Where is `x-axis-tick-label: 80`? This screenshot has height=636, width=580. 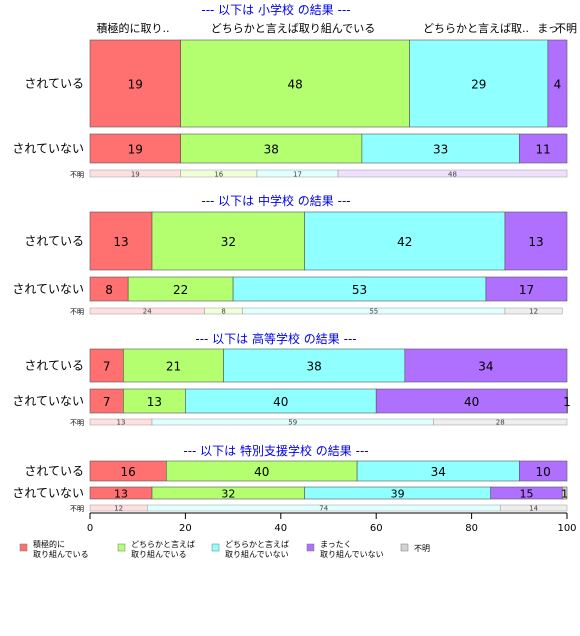
x-axis-tick-label: 80 is located at coordinates (471, 528).